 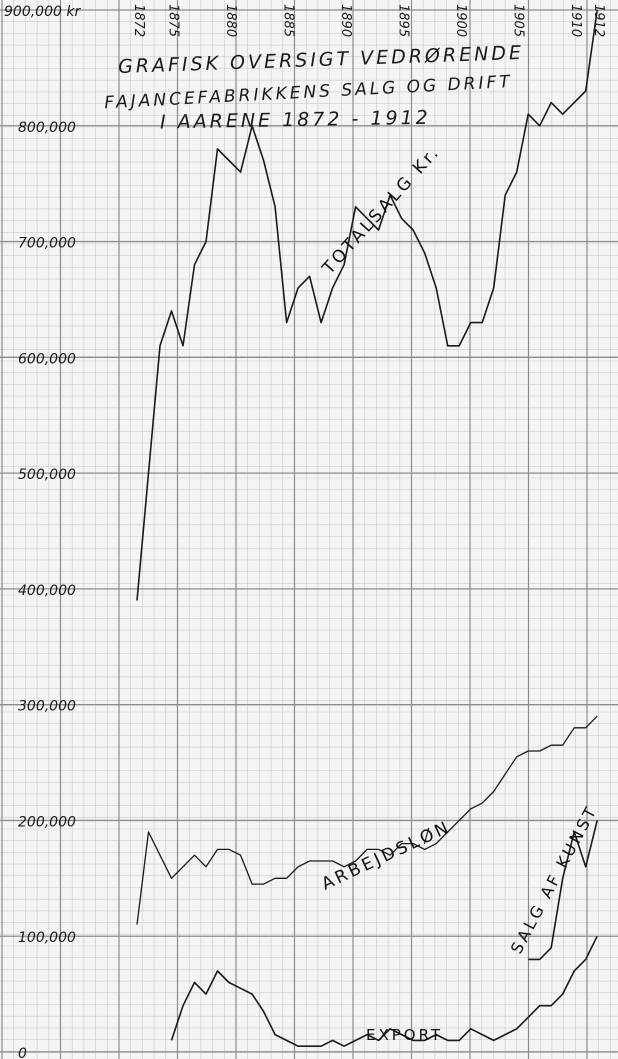 What do you see at coordinates (42, 12) in the screenshot?
I see `y-tick-label: 900,000 kr` at bounding box center [42, 12].